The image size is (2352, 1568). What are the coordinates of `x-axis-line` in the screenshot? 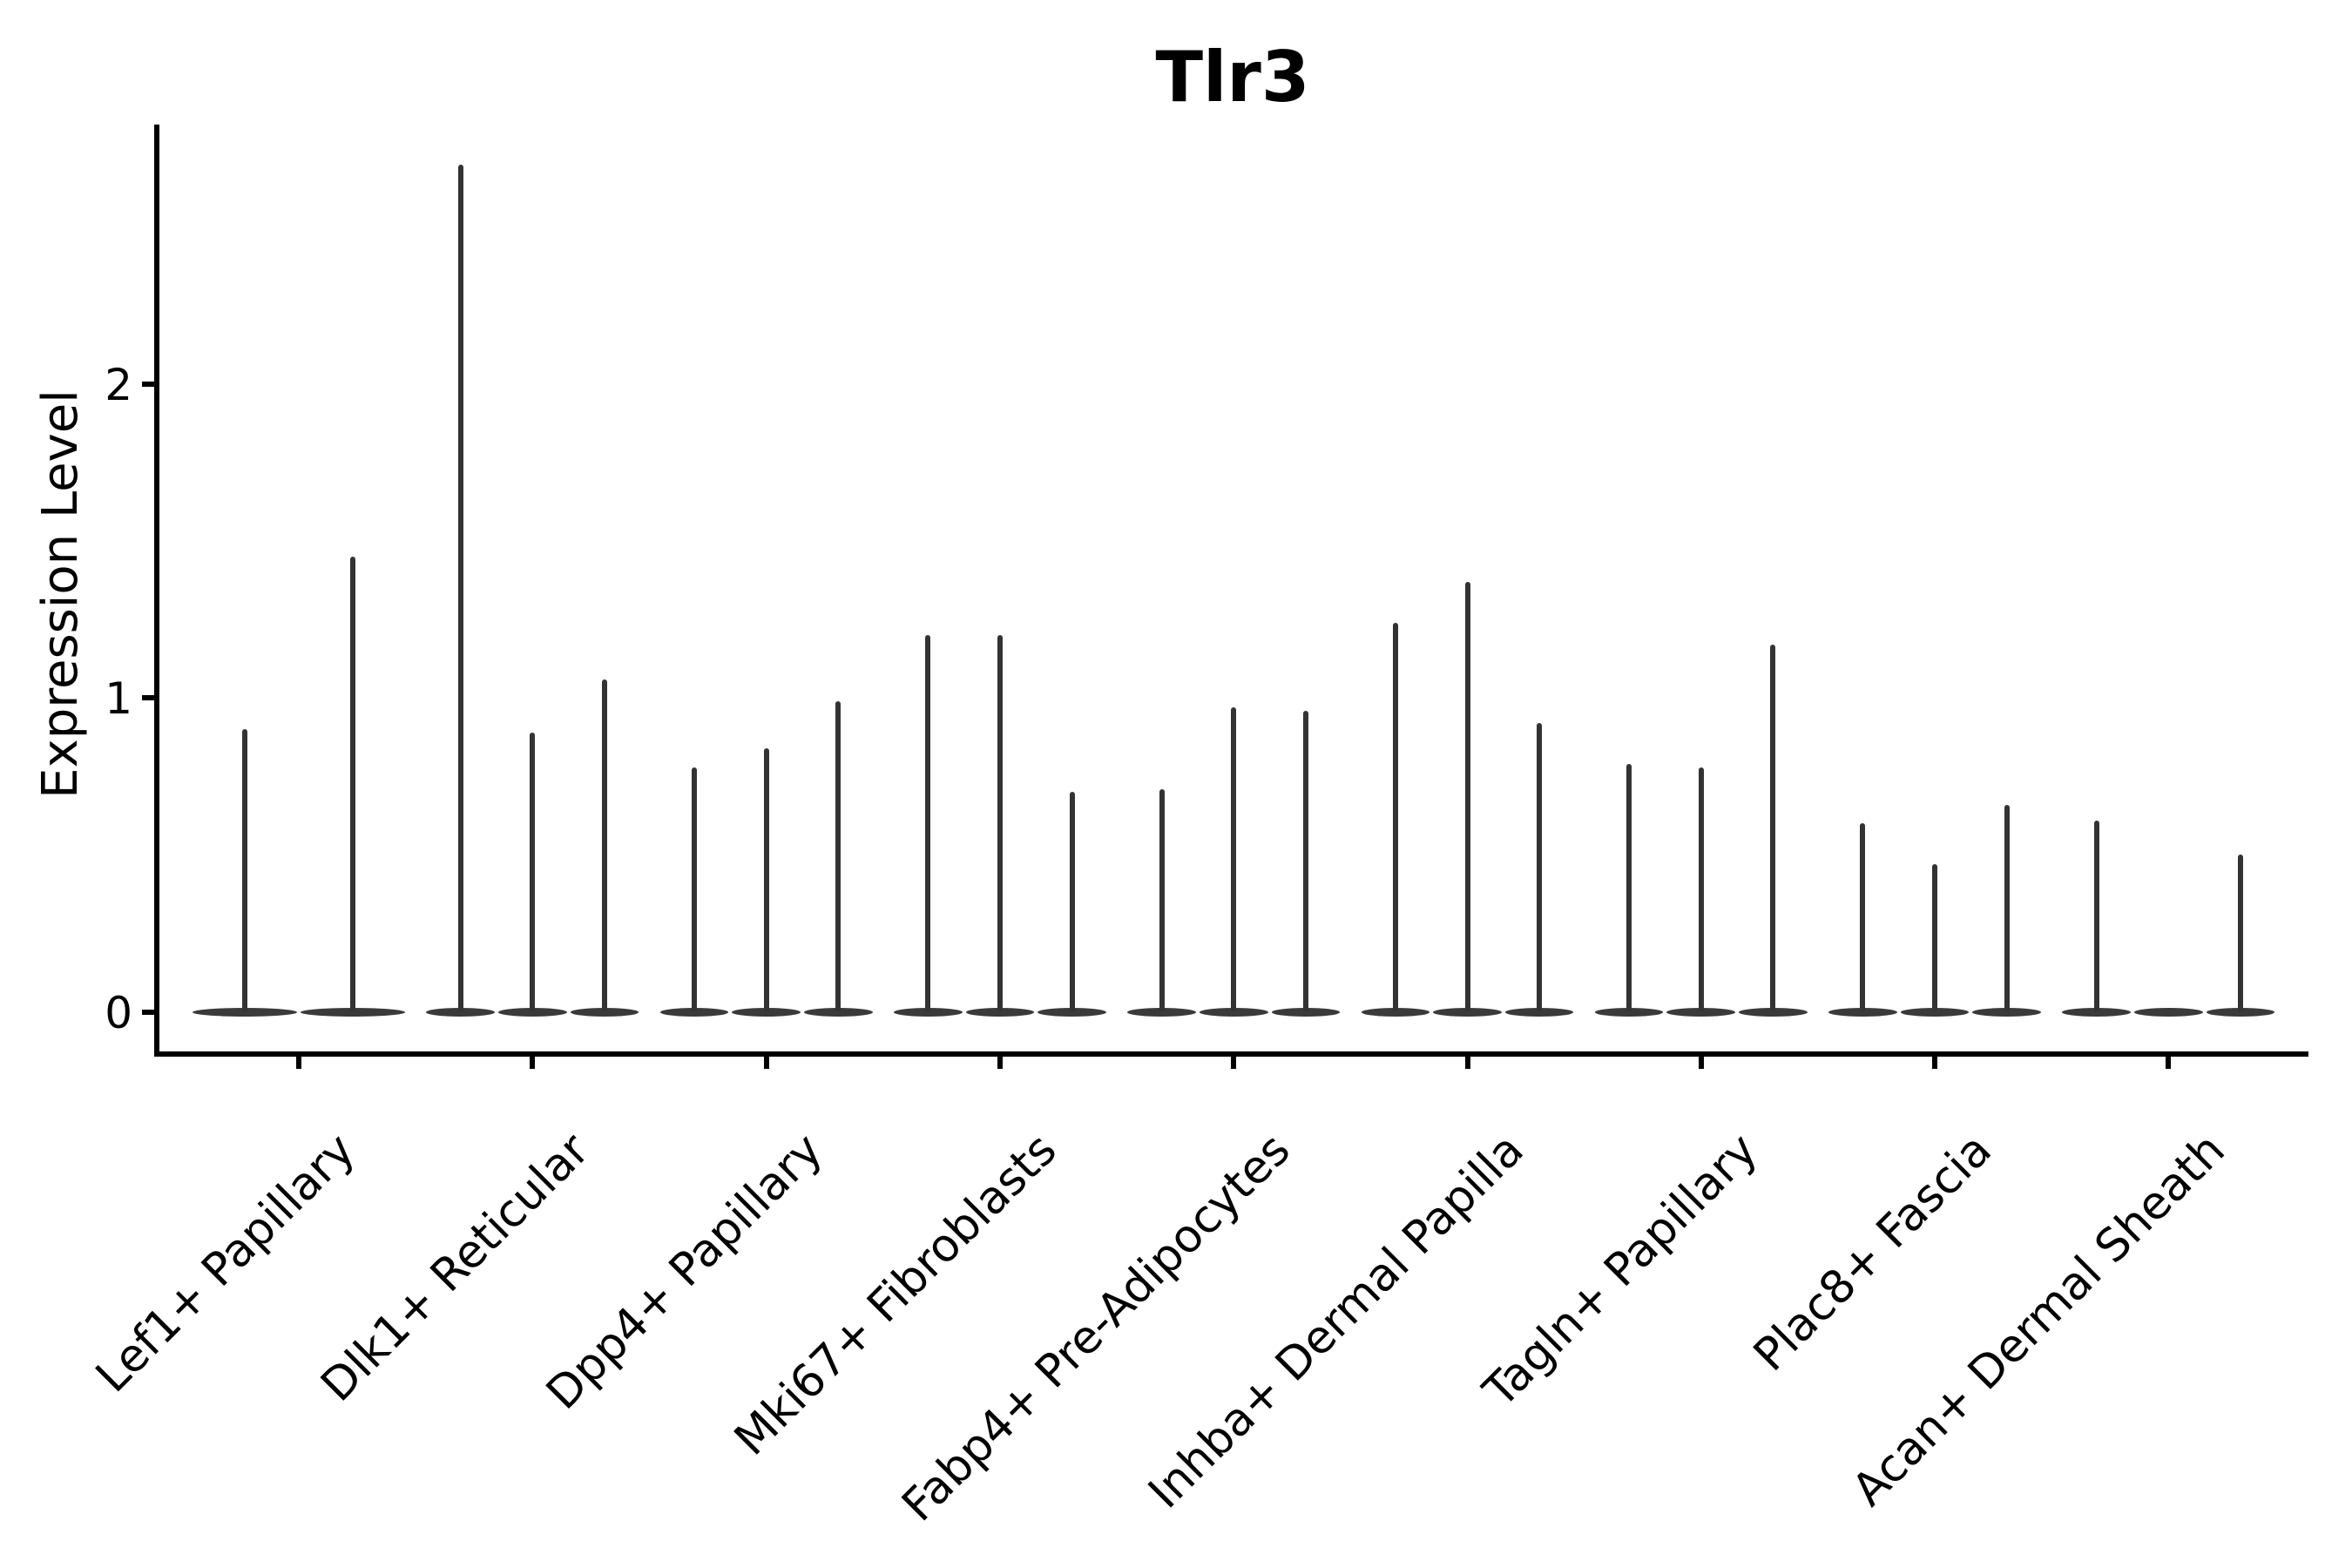 It's located at (1231, 1054).